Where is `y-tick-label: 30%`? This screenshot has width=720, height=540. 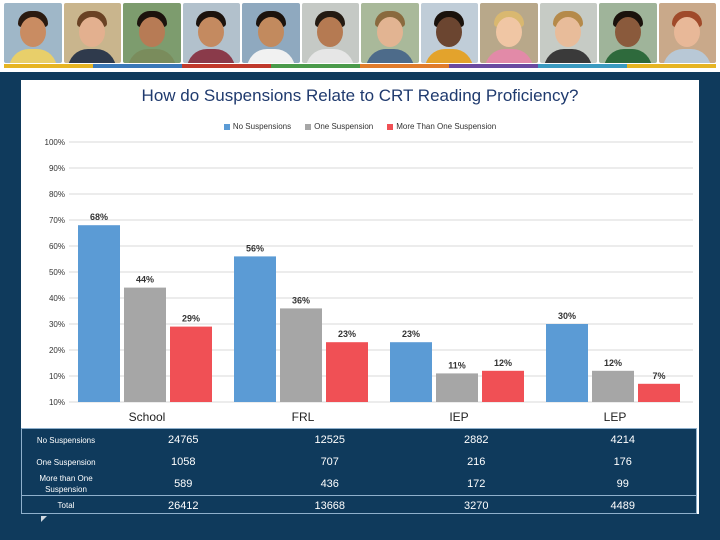
y-tick-label: 30% is located at coordinates (57, 324).